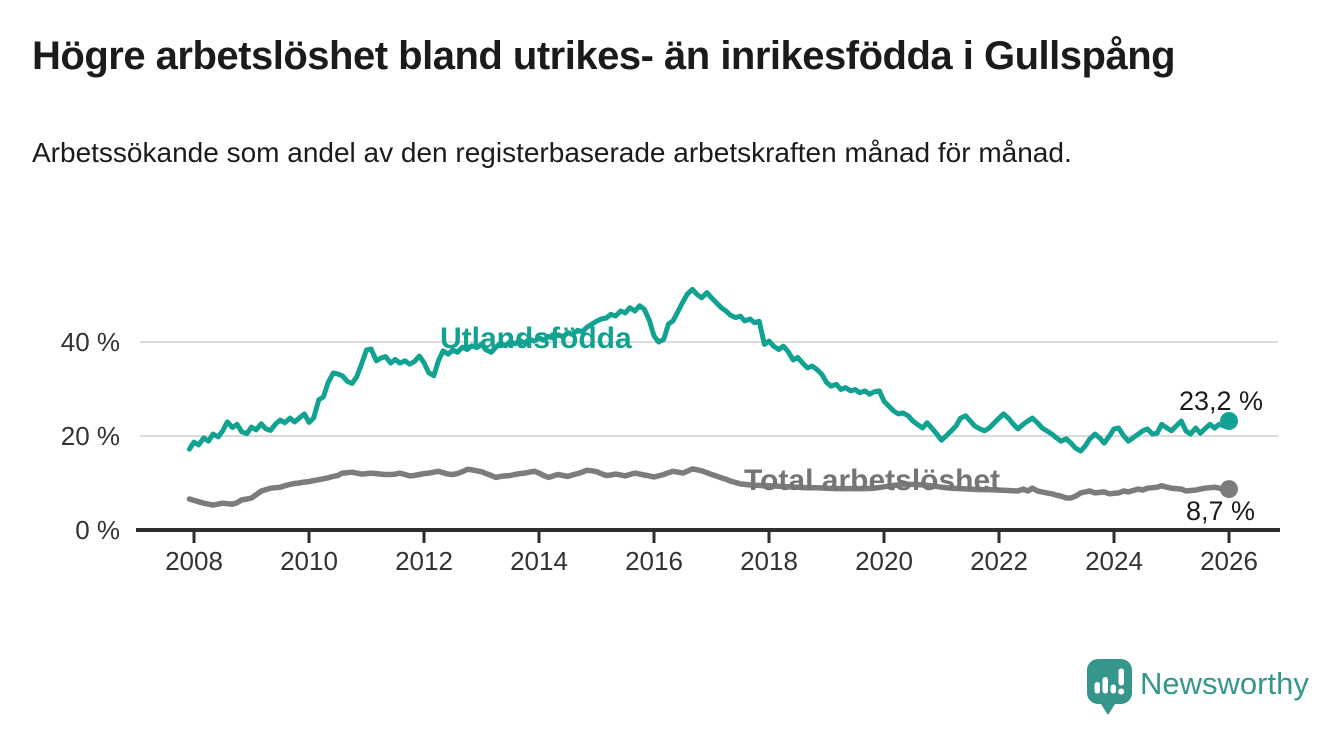 The height and width of the screenshot is (734, 1340). Describe the element at coordinates (1114, 561) in the screenshot. I see `x-tick-label: 2024` at that location.